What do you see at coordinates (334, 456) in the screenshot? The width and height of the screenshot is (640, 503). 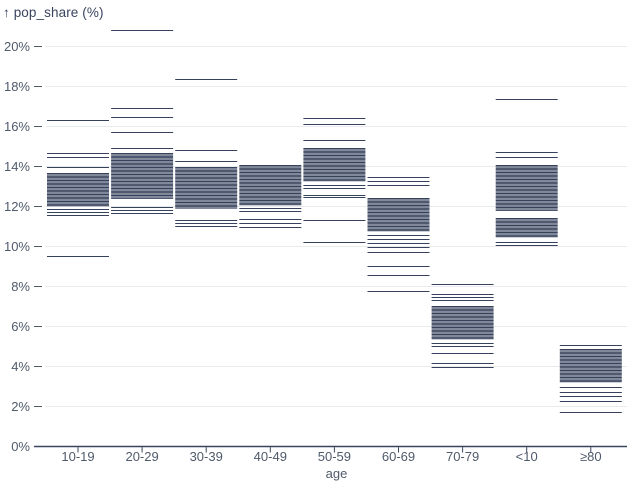 I see `x-axis-tick-label: 50-59` at bounding box center [334, 456].